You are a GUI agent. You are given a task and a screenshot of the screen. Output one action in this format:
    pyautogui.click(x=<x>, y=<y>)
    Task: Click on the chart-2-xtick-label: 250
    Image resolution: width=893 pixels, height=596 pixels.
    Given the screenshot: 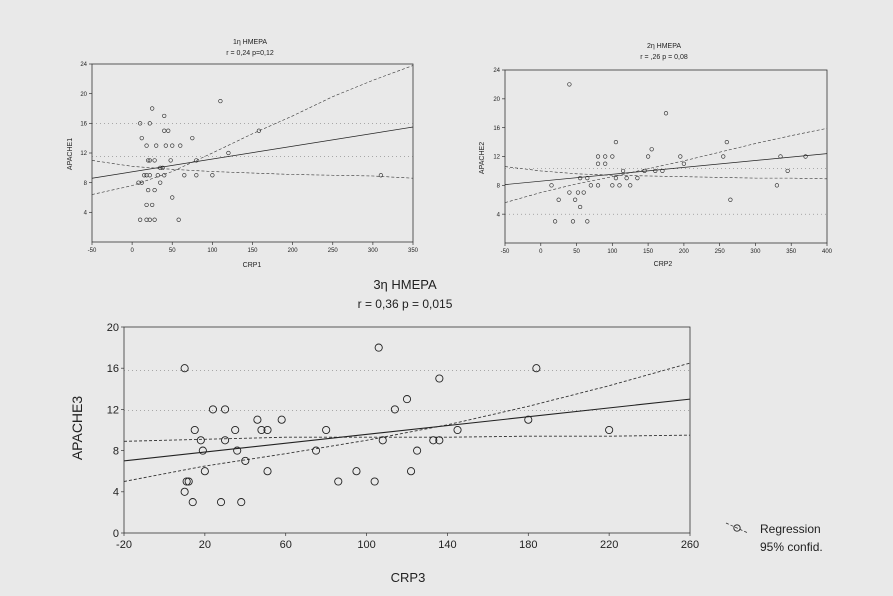 What is the action you would take?
    pyautogui.click(x=720, y=252)
    